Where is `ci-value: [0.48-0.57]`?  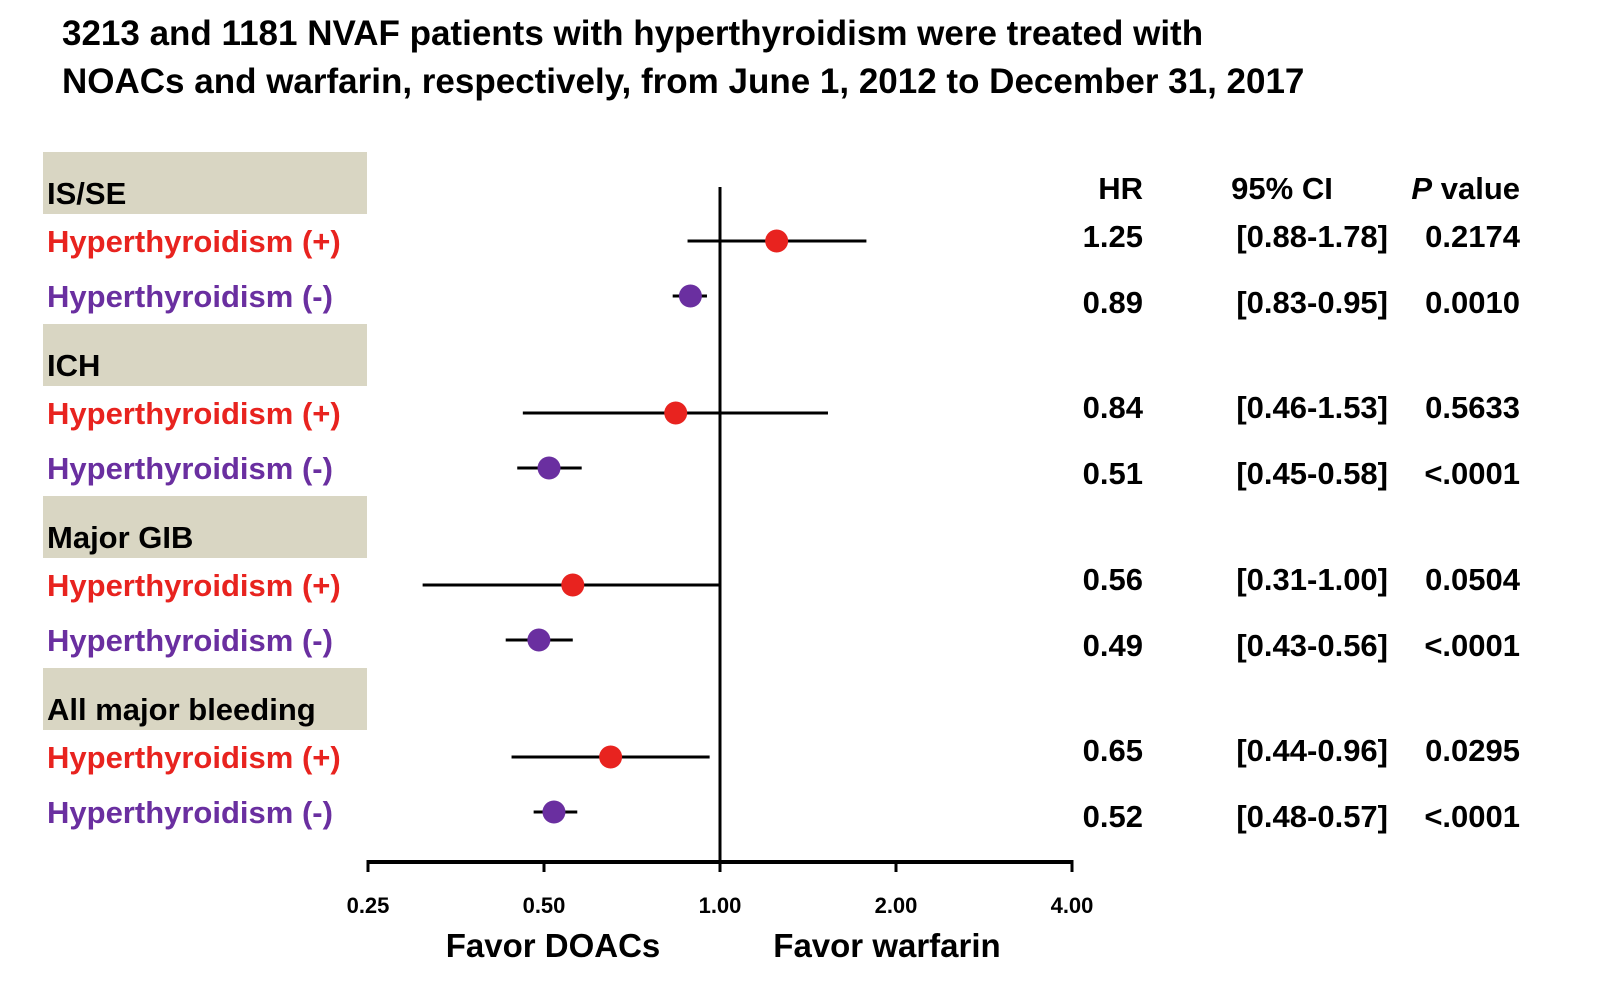 ci-value: [0.48-0.57] is located at coordinates (1312, 816).